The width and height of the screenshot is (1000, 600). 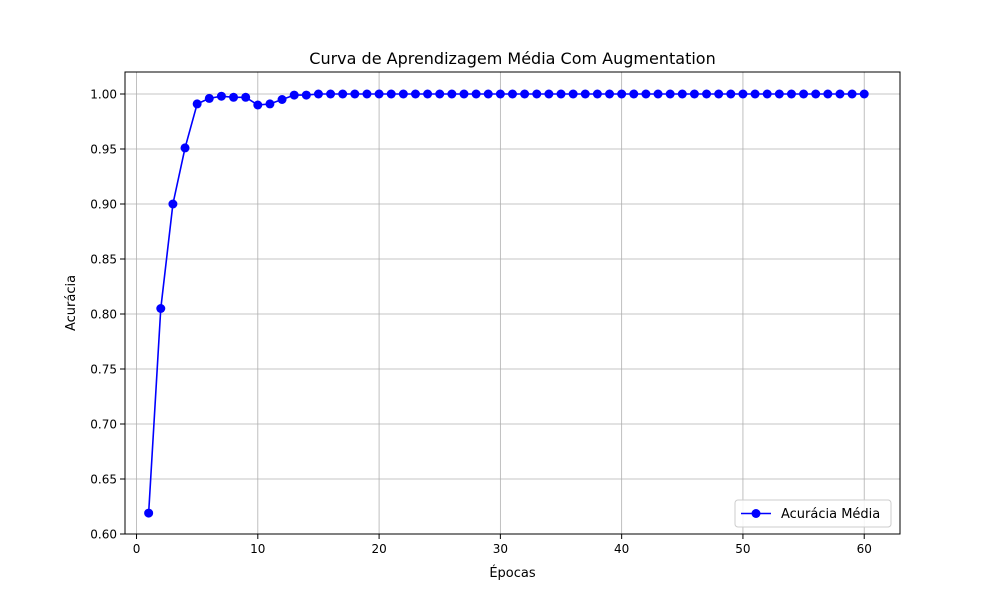 What do you see at coordinates (257, 549) in the screenshot?
I see `x-tick-label: 10` at bounding box center [257, 549].